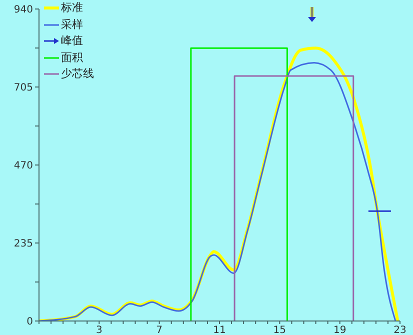 The height and width of the screenshot is (335, 413). I want to click on y-tick-label: 0, so click(29, 322).